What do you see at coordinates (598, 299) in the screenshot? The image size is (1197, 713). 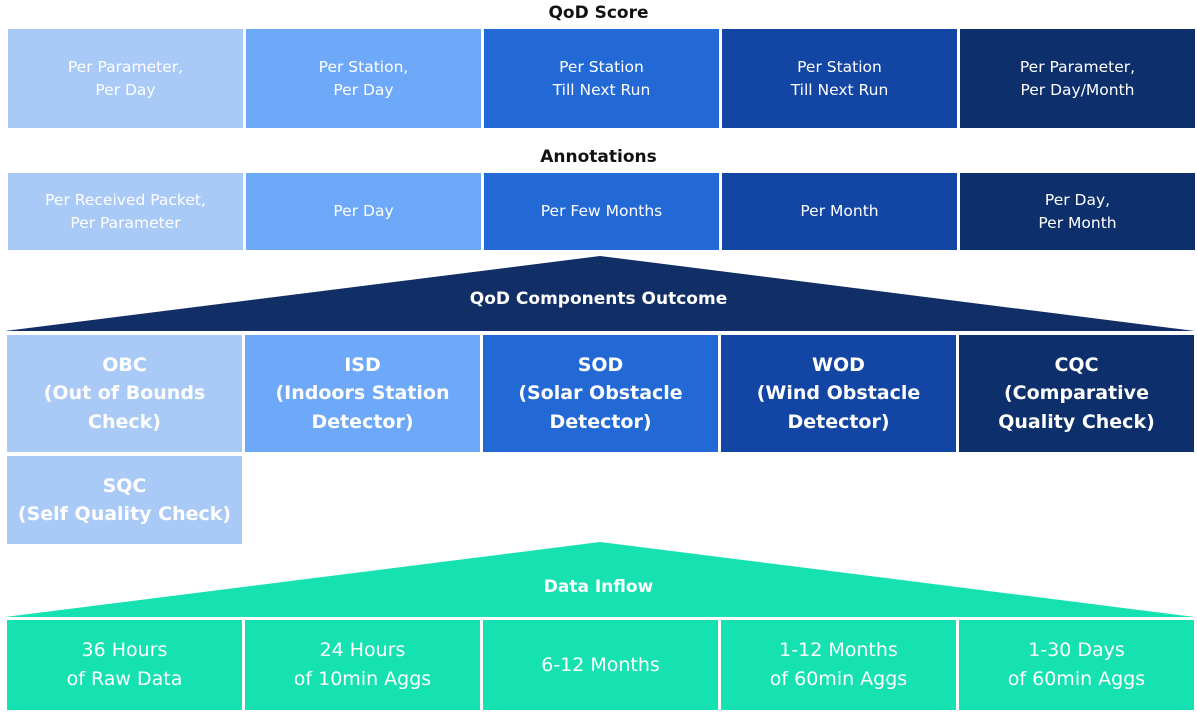 I see `components-title: QoD Components Outcome` at bounding box center [598, 299].